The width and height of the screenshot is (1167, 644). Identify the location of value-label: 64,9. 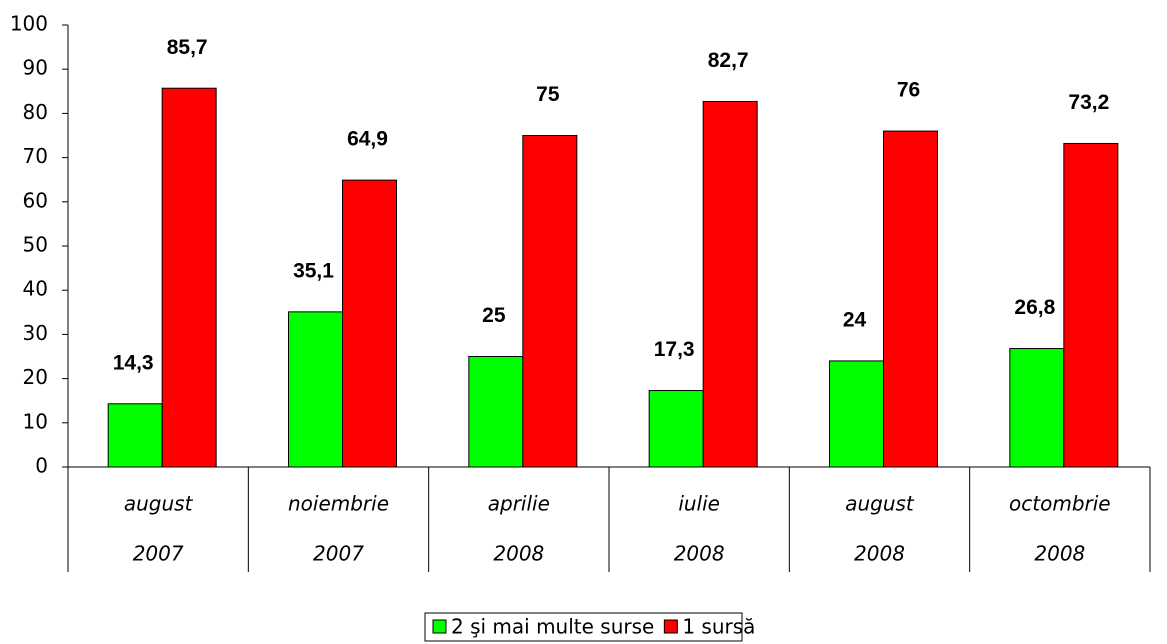
(367, 139).